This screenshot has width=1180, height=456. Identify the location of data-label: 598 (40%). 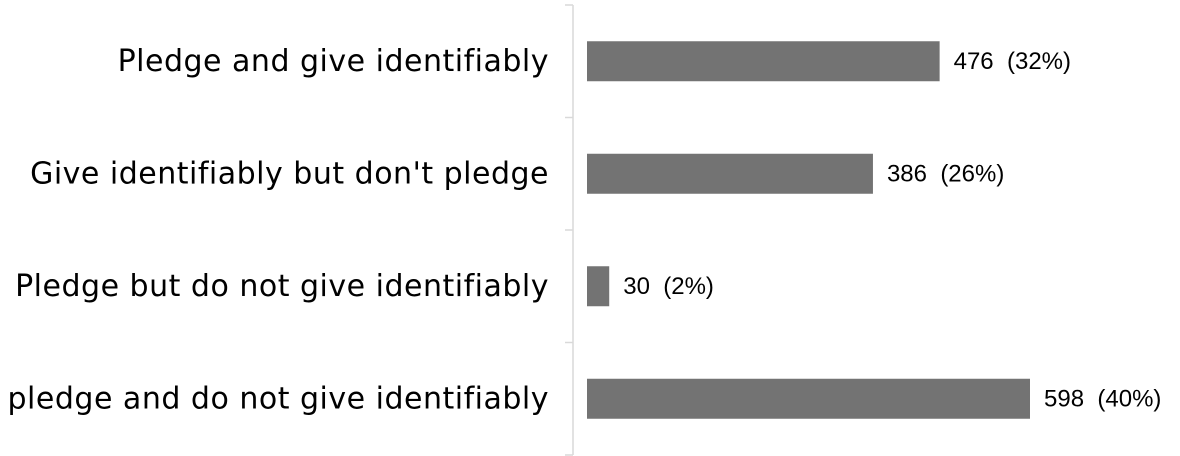
(1102, 398).